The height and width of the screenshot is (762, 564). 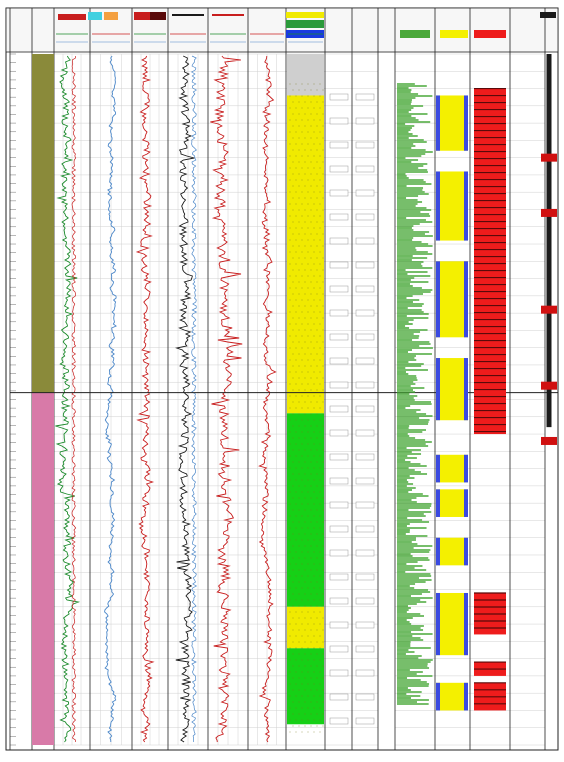 What do you see at coordinates (226, 399) in the screenshot?
I see `log-curve` at bounding box center [226, 399].